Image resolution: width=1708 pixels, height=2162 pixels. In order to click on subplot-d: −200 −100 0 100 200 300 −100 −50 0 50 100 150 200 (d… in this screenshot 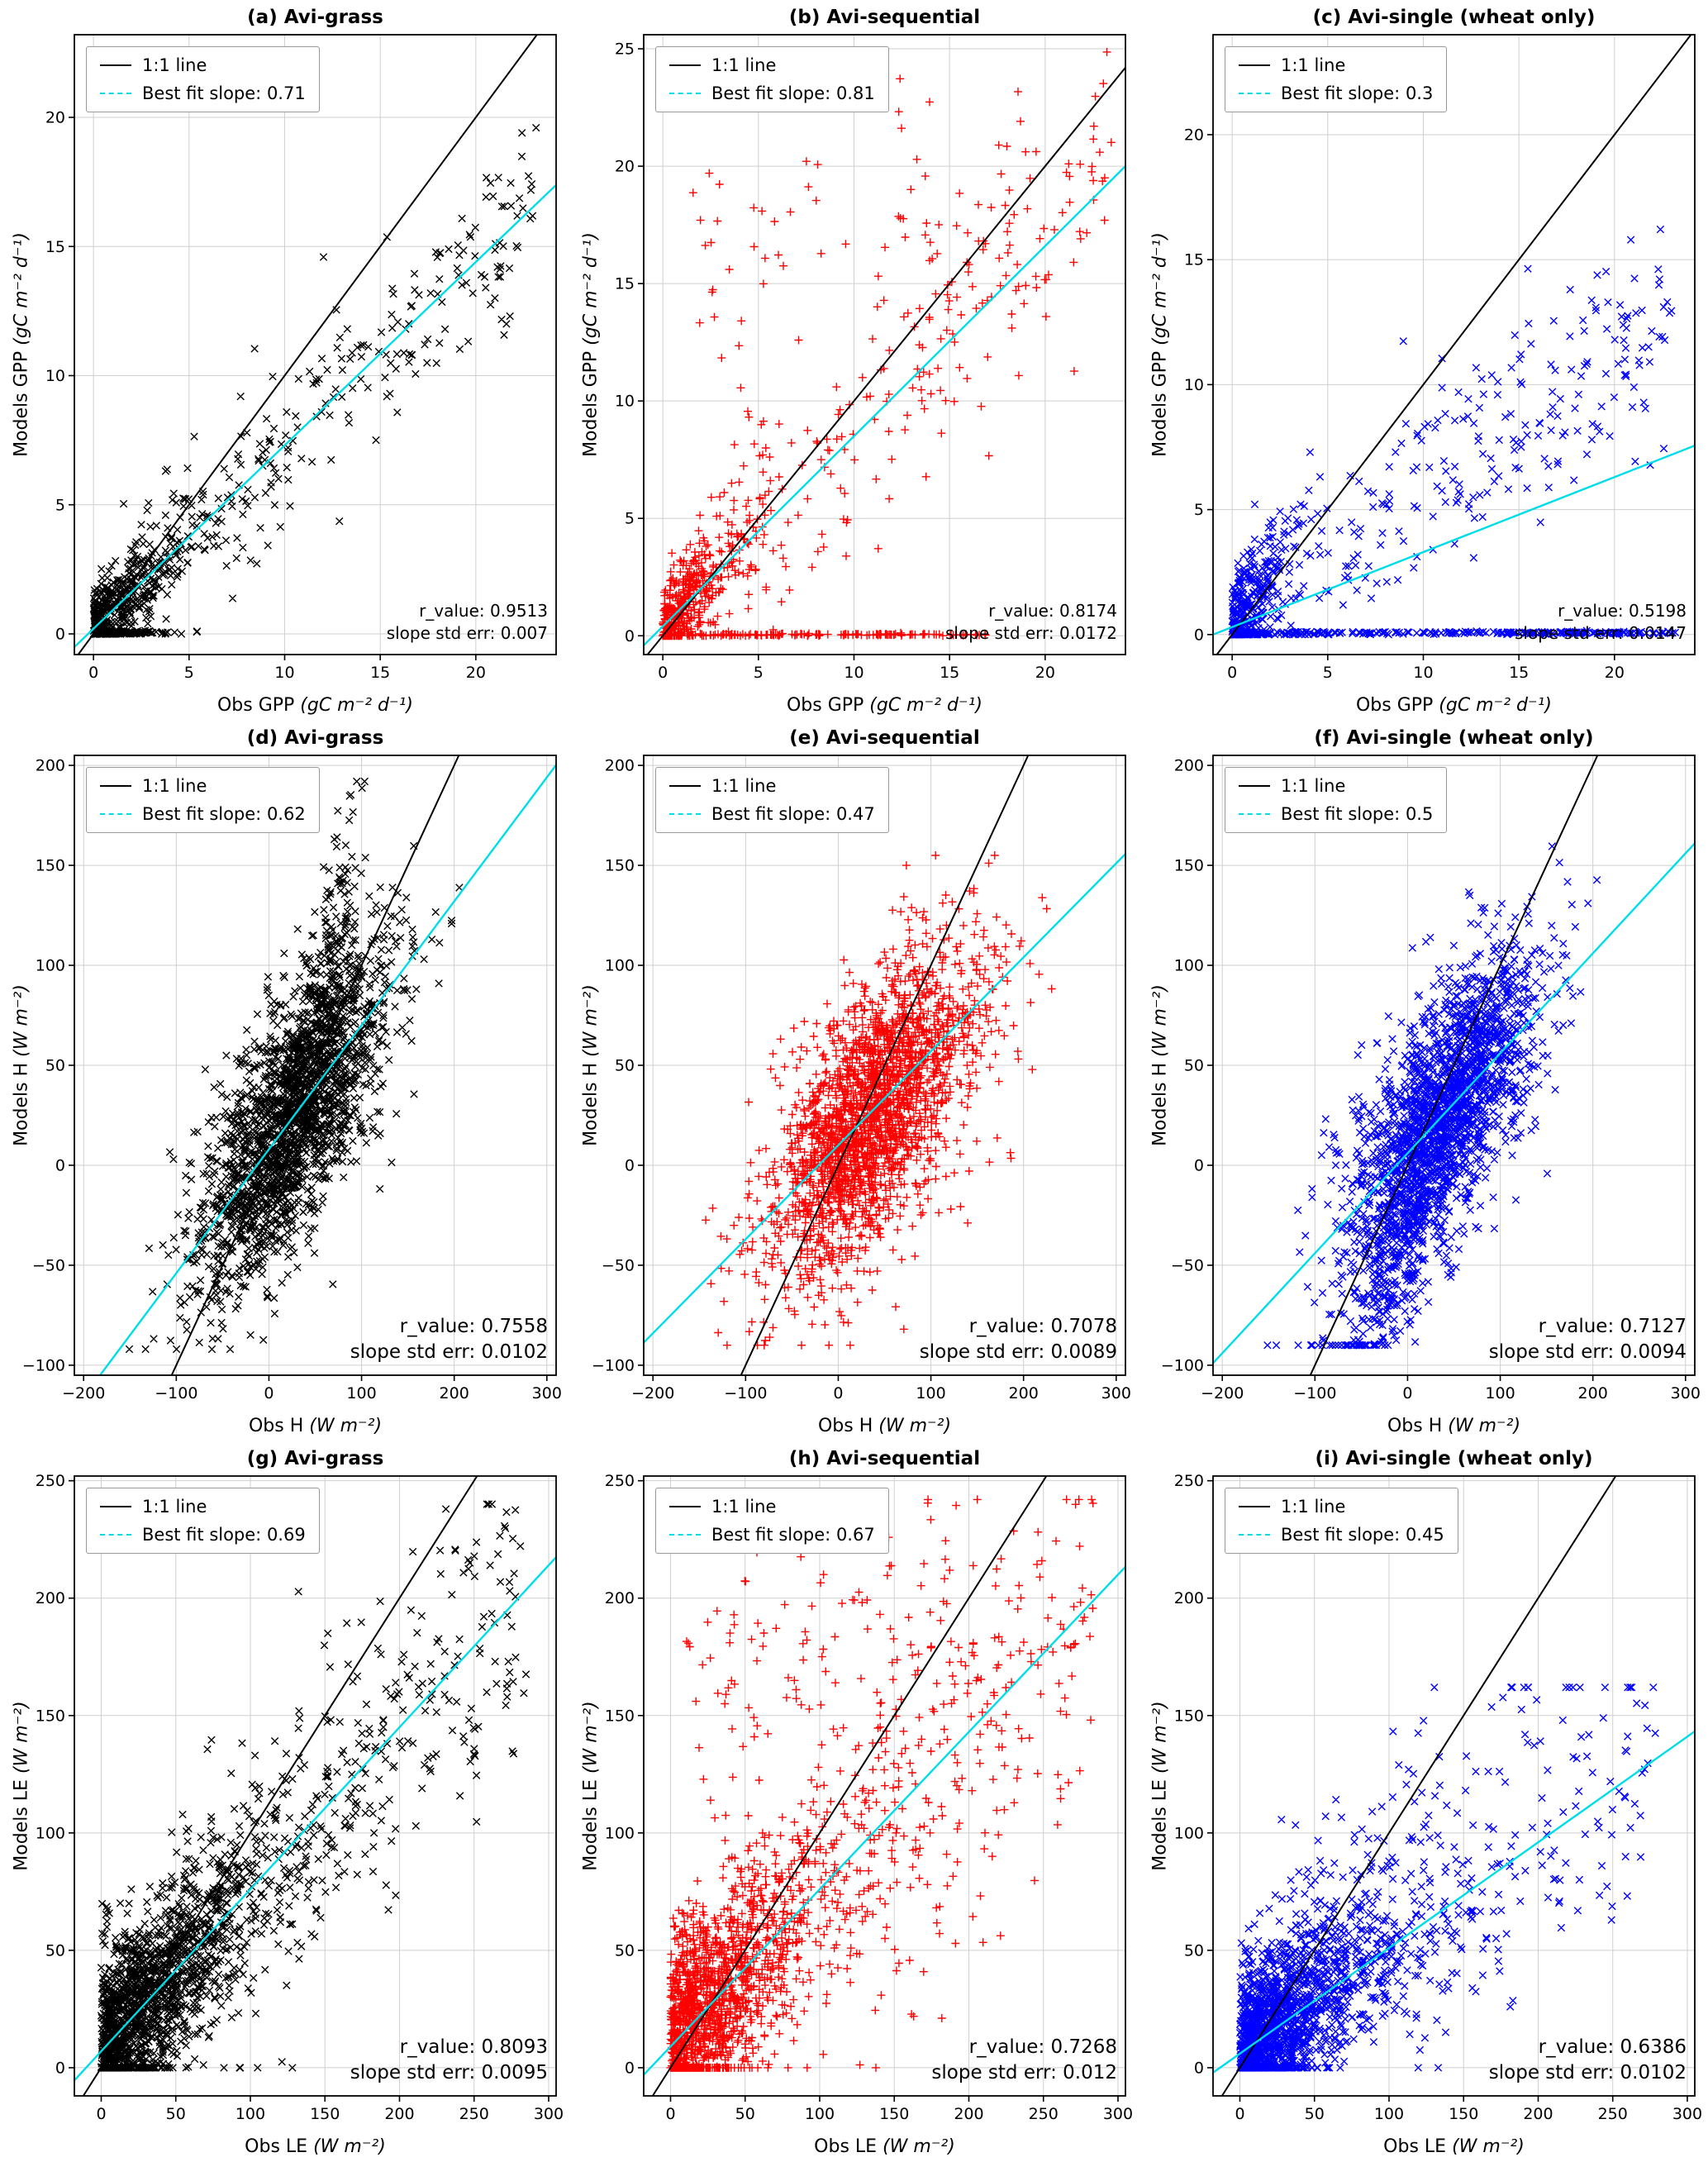, I will do `click(284, 1081)`.